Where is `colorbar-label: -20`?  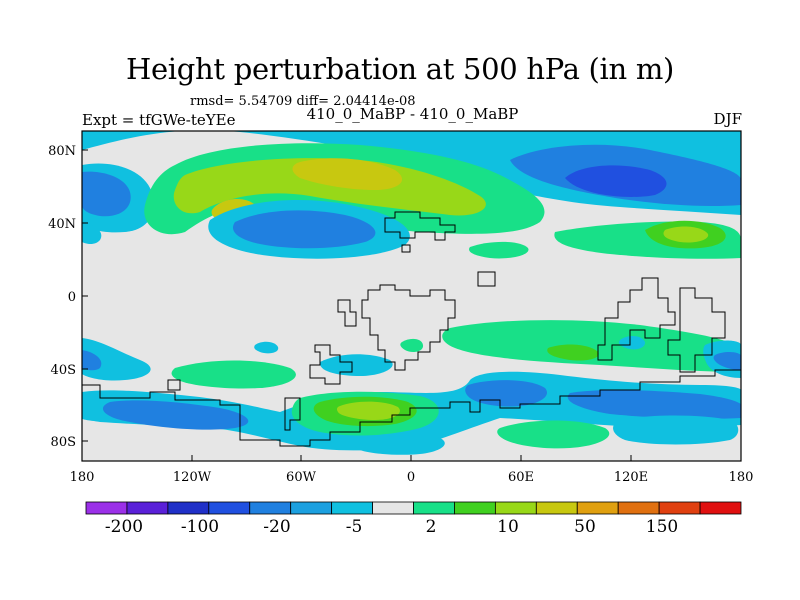
colorbar-label: -20 is located at coordinates (276, 527).